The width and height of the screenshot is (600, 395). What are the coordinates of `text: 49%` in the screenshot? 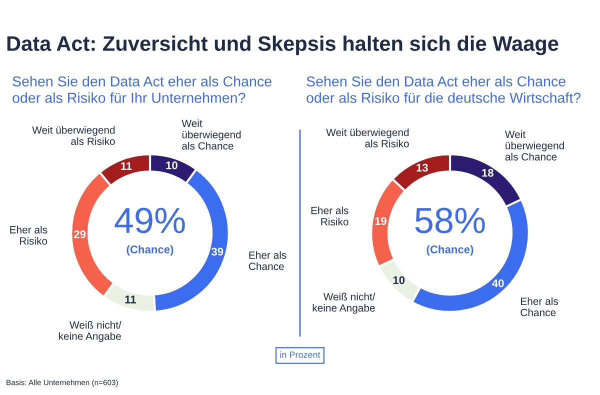 It's located at (149, 221).